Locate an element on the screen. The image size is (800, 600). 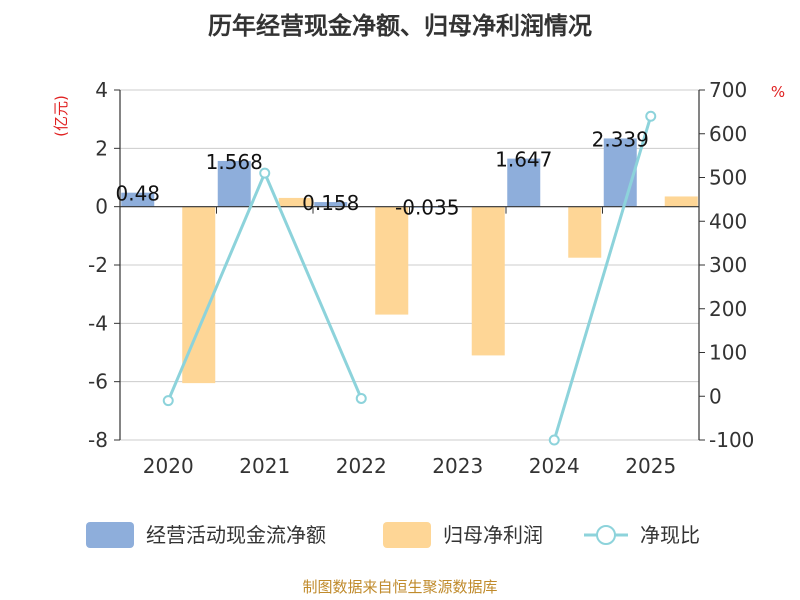
x-axis-tick-label: 2025 is located at coordinates (650, 466).